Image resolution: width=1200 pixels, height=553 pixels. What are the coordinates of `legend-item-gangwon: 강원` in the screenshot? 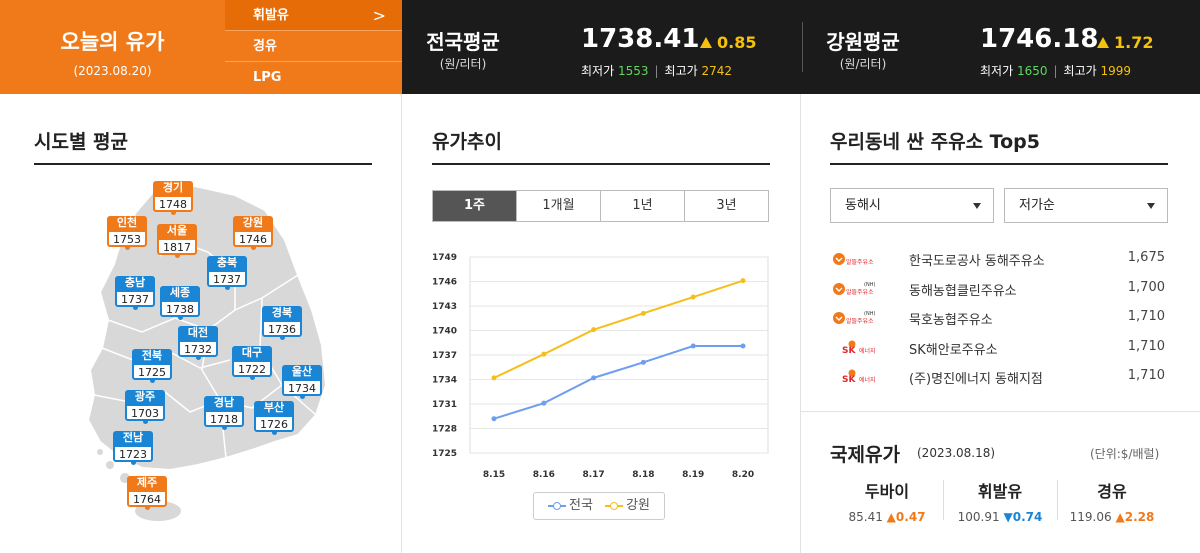 It's located at (627, 506).